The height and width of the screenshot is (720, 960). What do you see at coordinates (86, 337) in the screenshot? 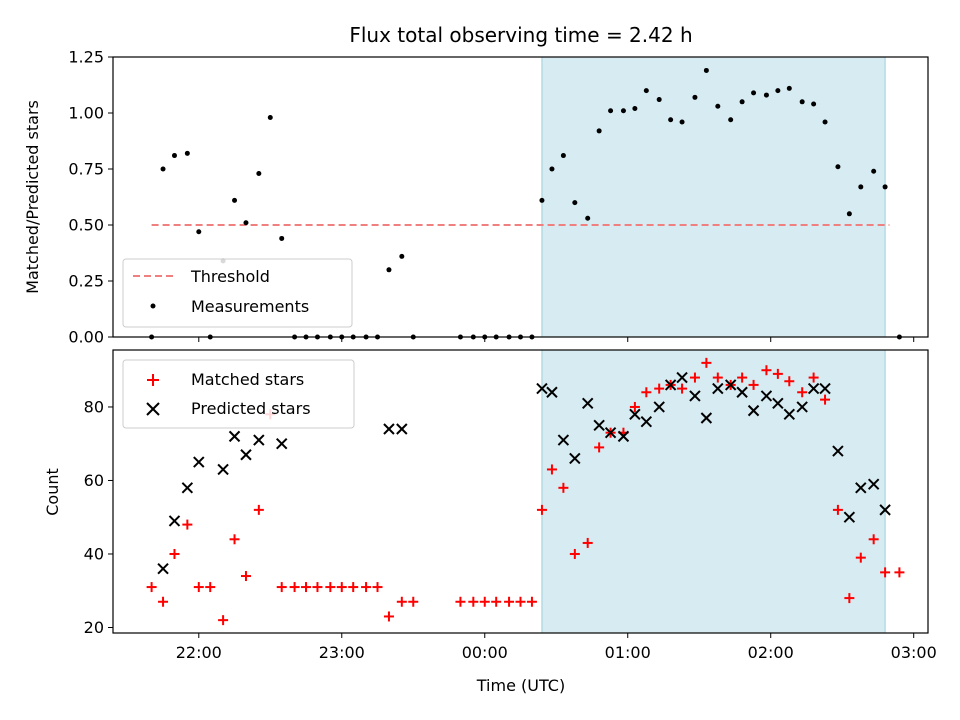
I see `y-tick-label: 0.00` at bounding box center [86, 337].